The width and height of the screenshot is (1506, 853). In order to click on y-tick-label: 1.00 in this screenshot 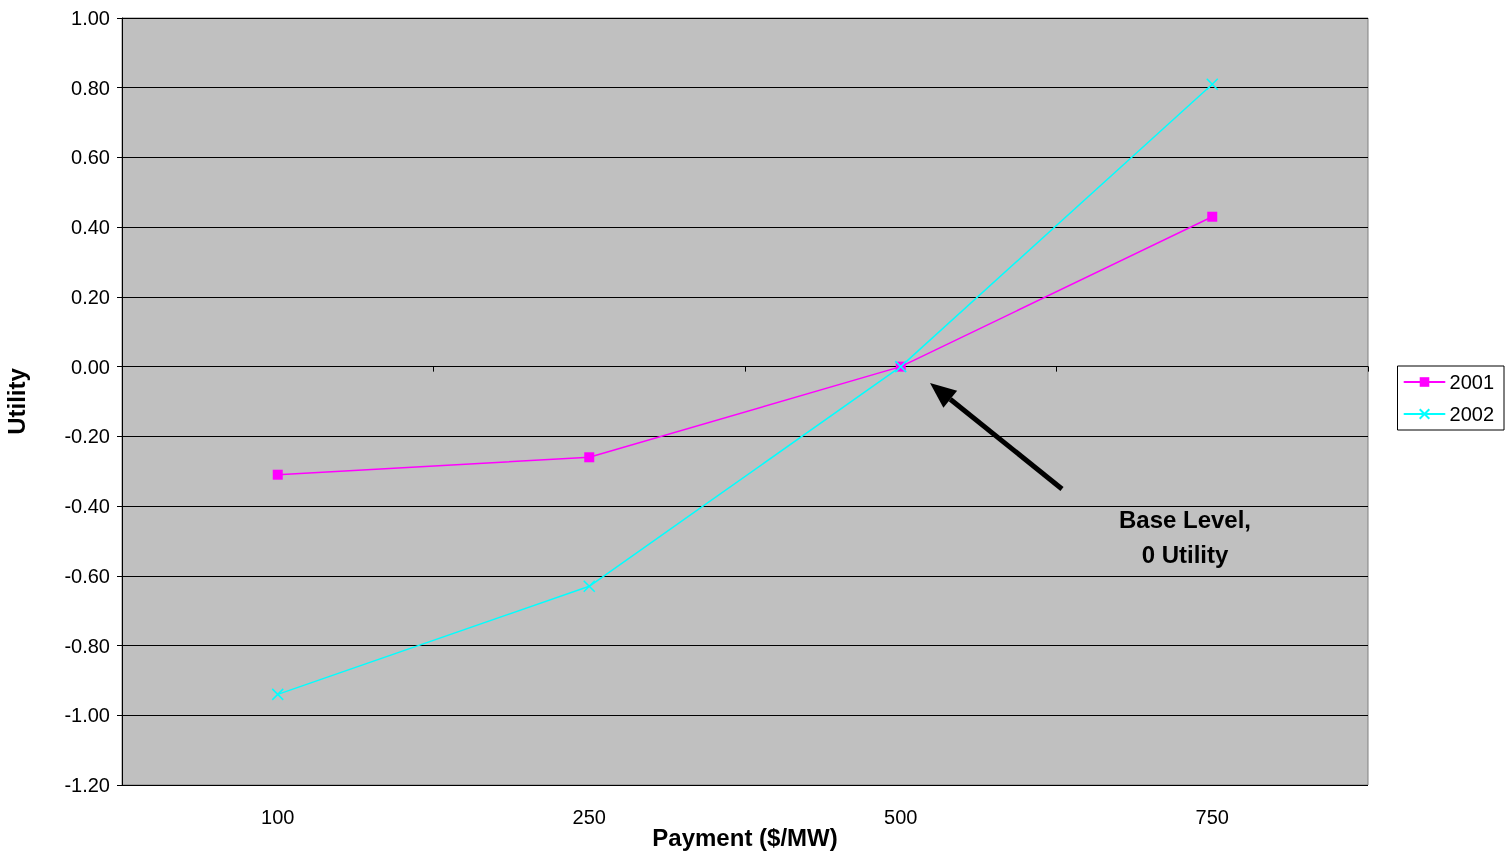, I will do `click(90, 18)`.